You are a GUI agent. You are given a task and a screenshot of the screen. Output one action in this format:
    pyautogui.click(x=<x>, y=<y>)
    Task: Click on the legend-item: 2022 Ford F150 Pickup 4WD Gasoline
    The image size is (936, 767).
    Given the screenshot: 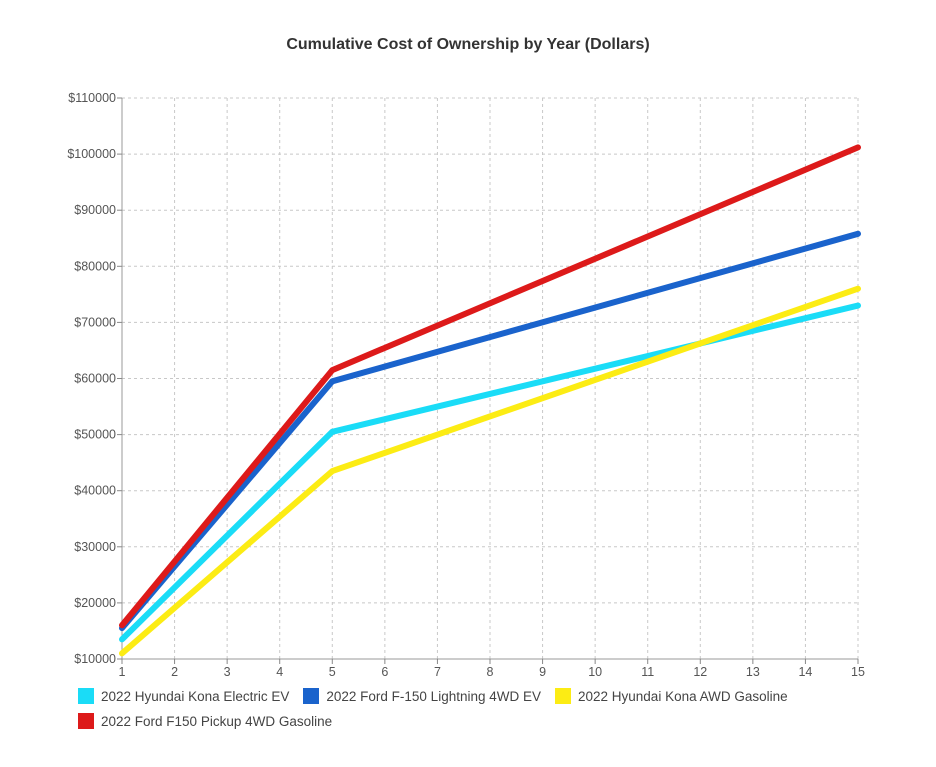 What is the action you would take?
    pyautogui.click(x=205, y=721)
    